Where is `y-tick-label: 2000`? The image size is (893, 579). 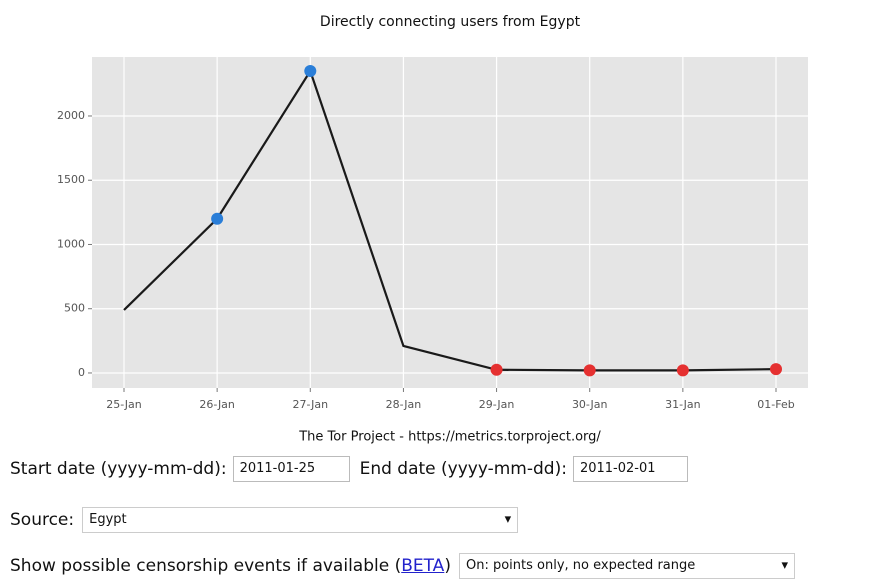 y-tick-label: 2000 is located at coordinates (71, 115).